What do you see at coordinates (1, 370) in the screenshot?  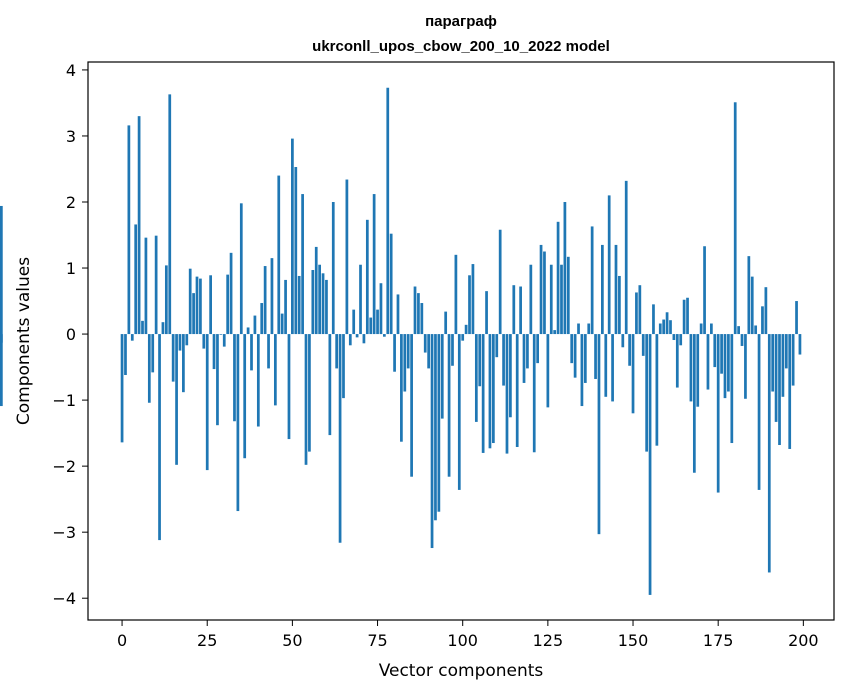 I see `bar-undefined` at bounding box center [1, 370].